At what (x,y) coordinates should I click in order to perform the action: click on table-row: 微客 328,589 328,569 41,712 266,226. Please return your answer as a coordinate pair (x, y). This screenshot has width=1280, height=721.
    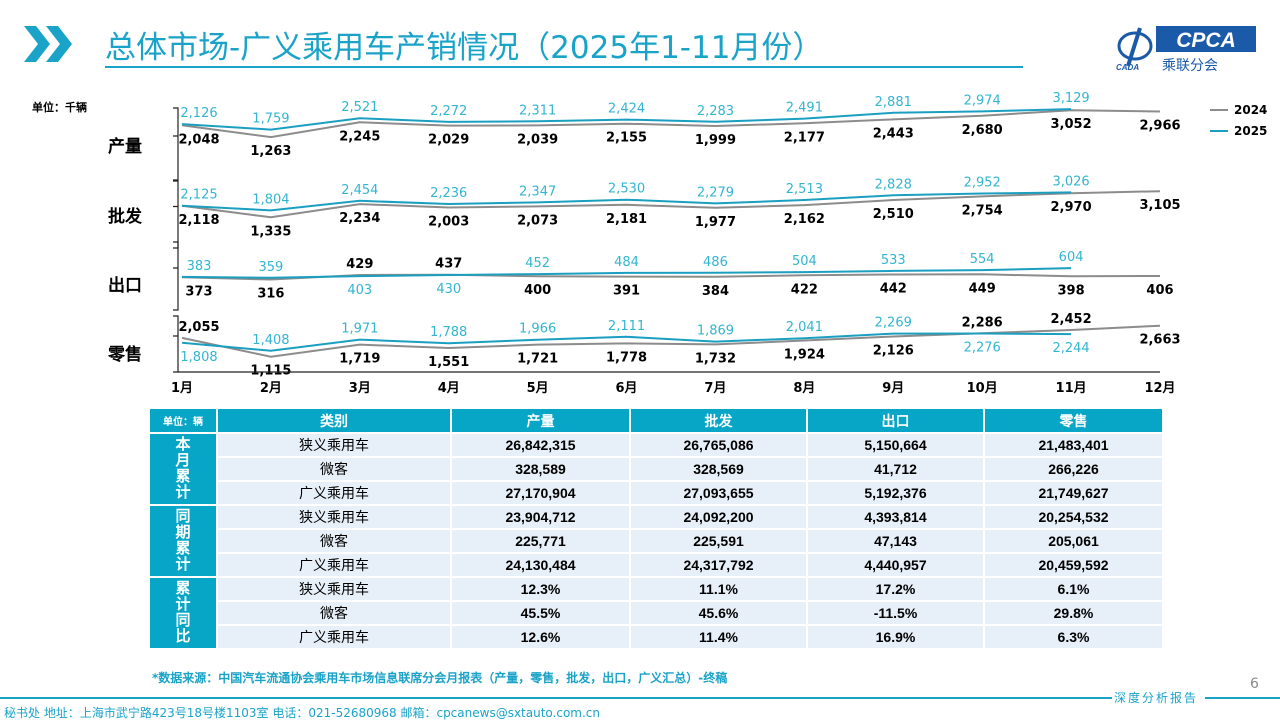
    Looking at the image, I should click on (656, 469).